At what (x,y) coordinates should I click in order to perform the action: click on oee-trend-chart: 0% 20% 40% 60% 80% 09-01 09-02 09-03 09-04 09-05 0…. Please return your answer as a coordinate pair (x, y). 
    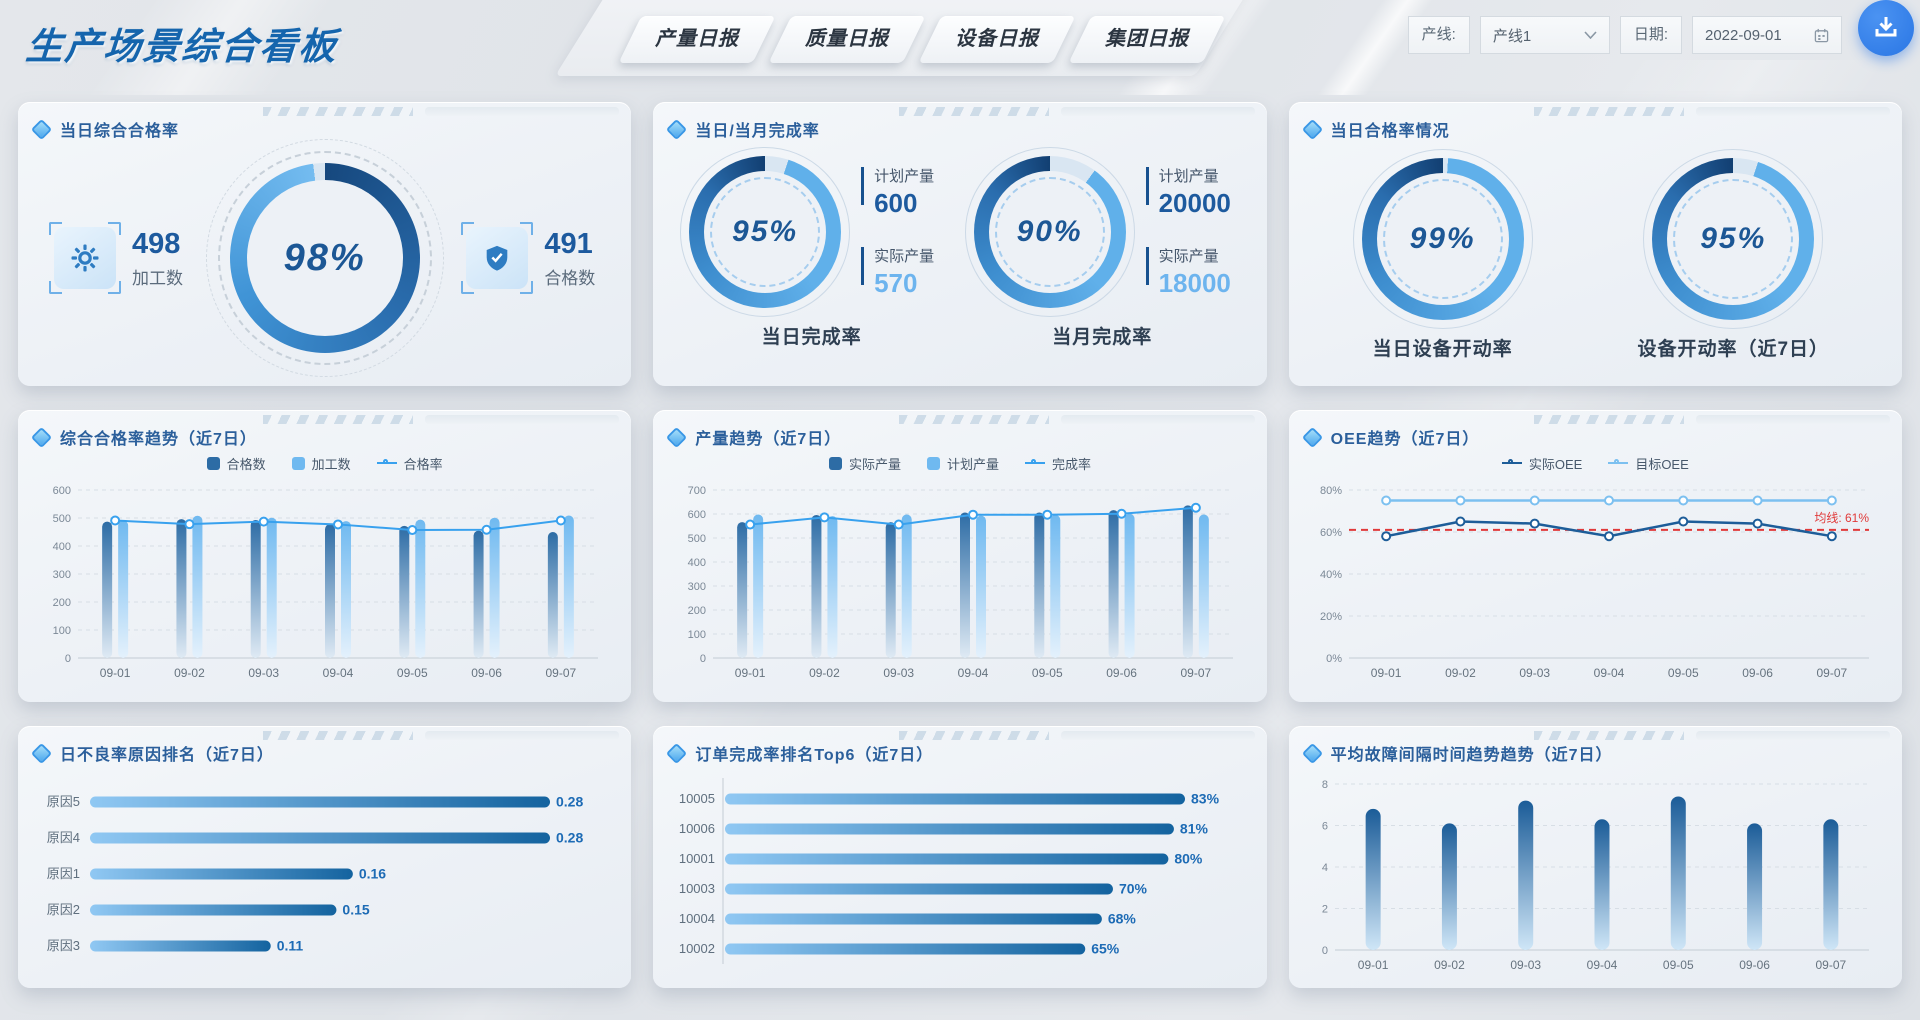
    Looking at the image, I should click on (1594, 582).